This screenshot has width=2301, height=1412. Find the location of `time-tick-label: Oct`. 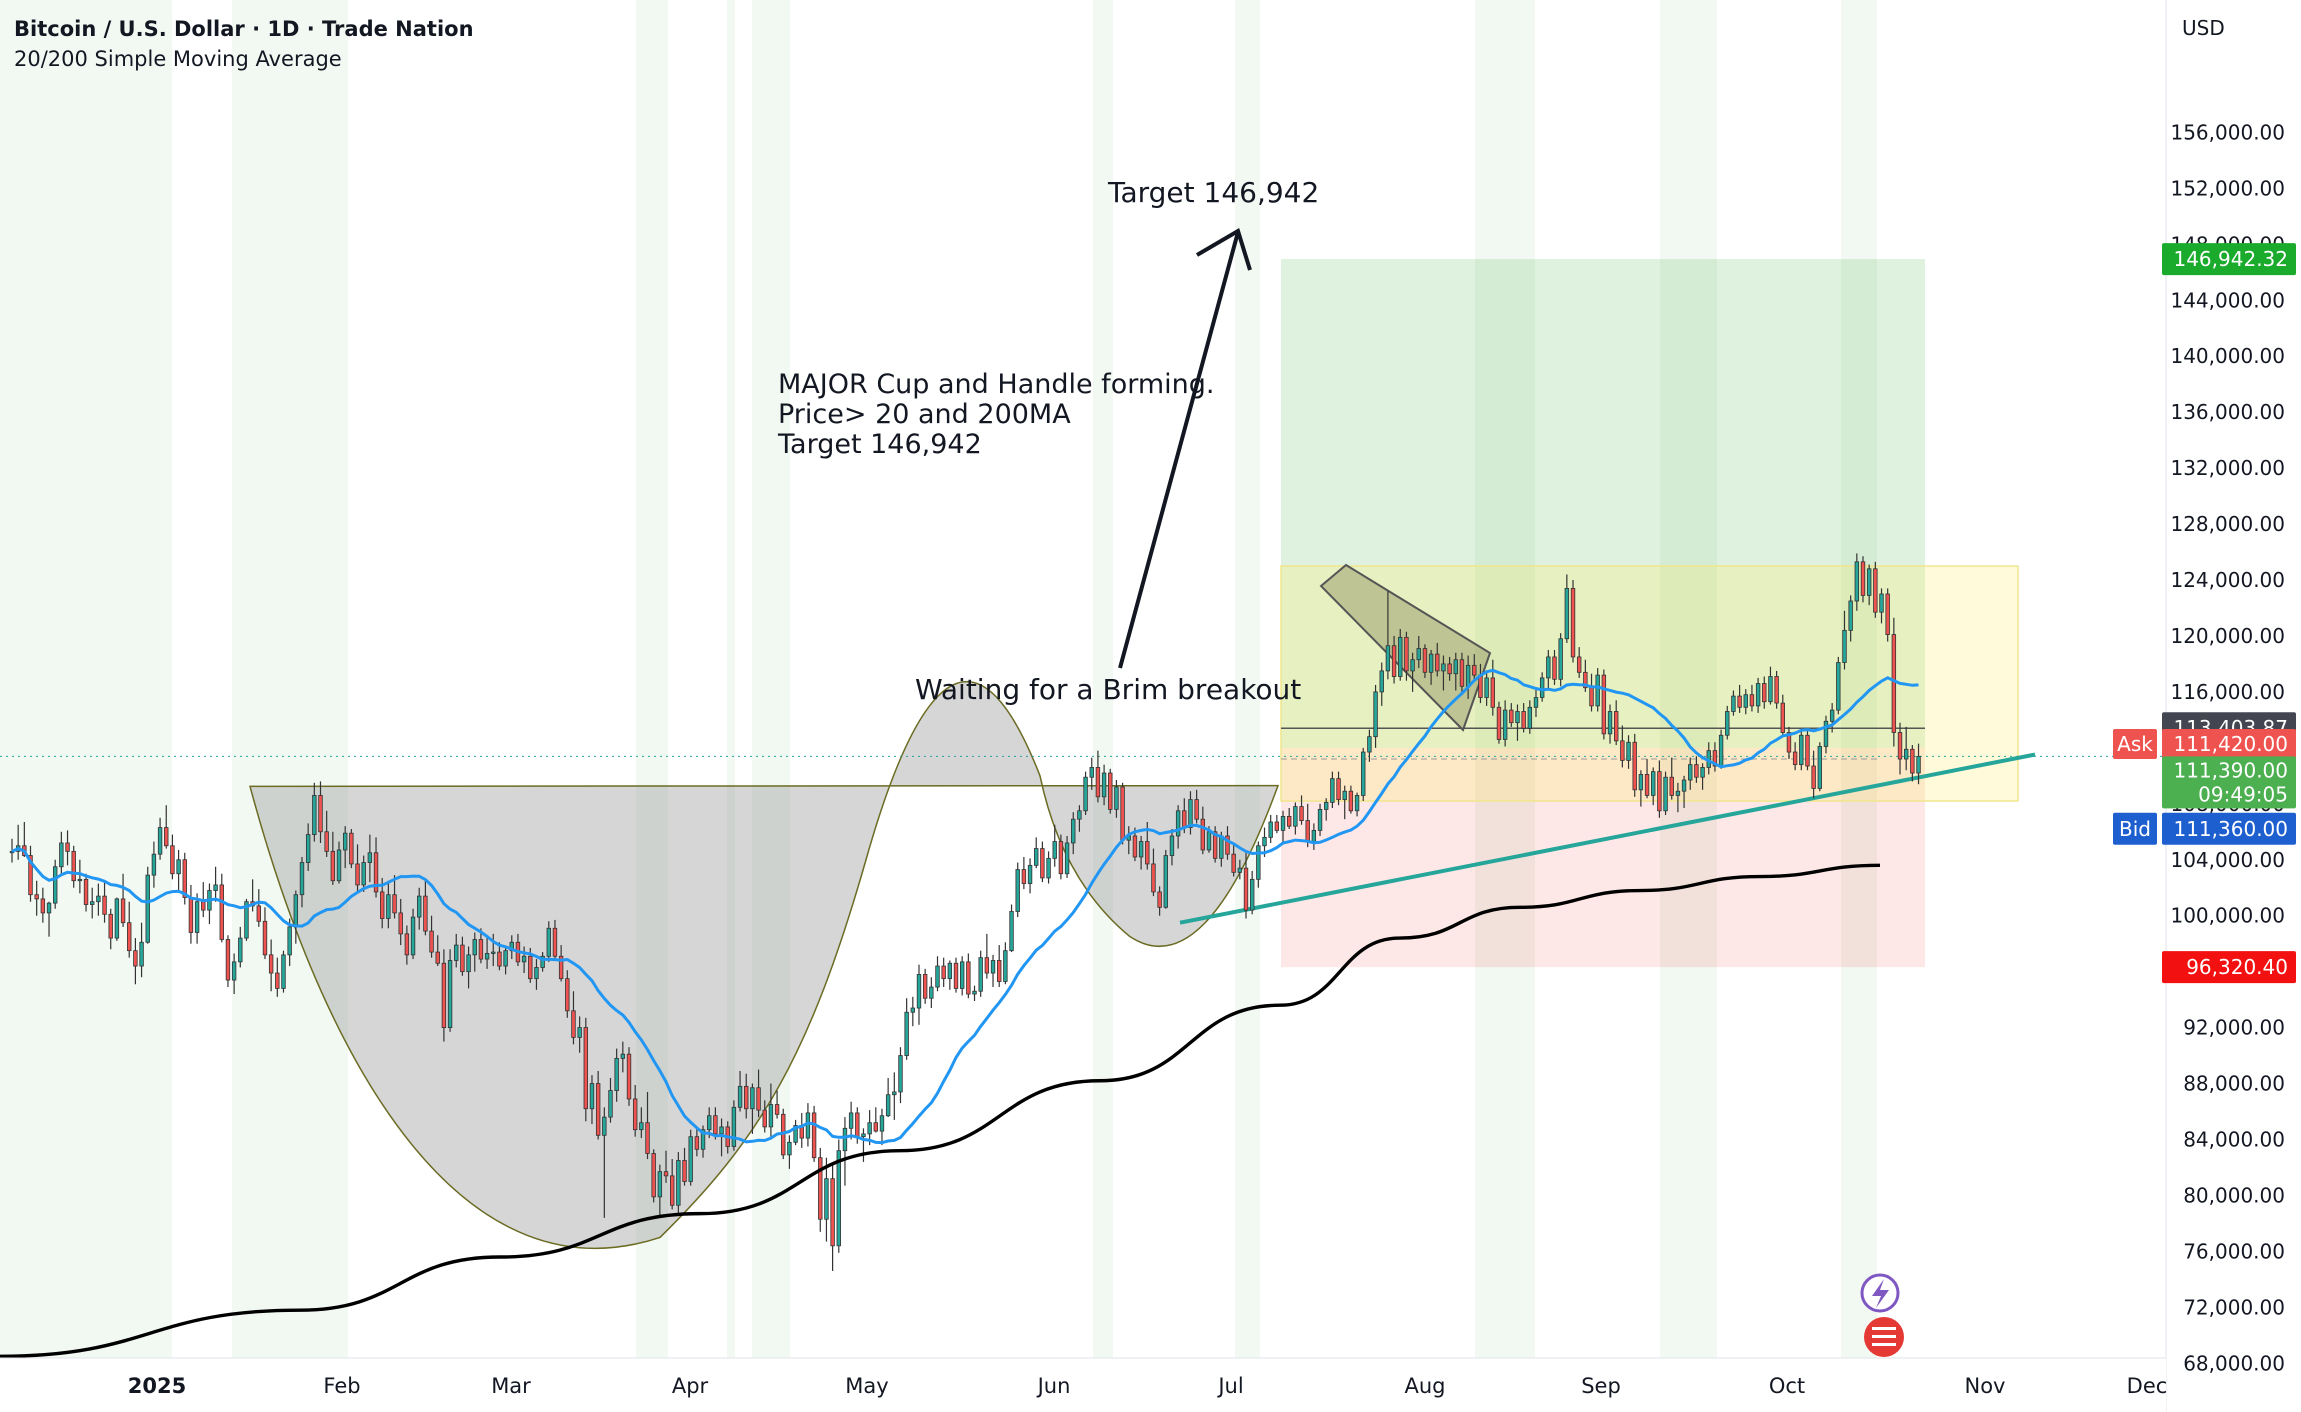

time-tick-label: Oct is located at coordinates (1787, 1386).